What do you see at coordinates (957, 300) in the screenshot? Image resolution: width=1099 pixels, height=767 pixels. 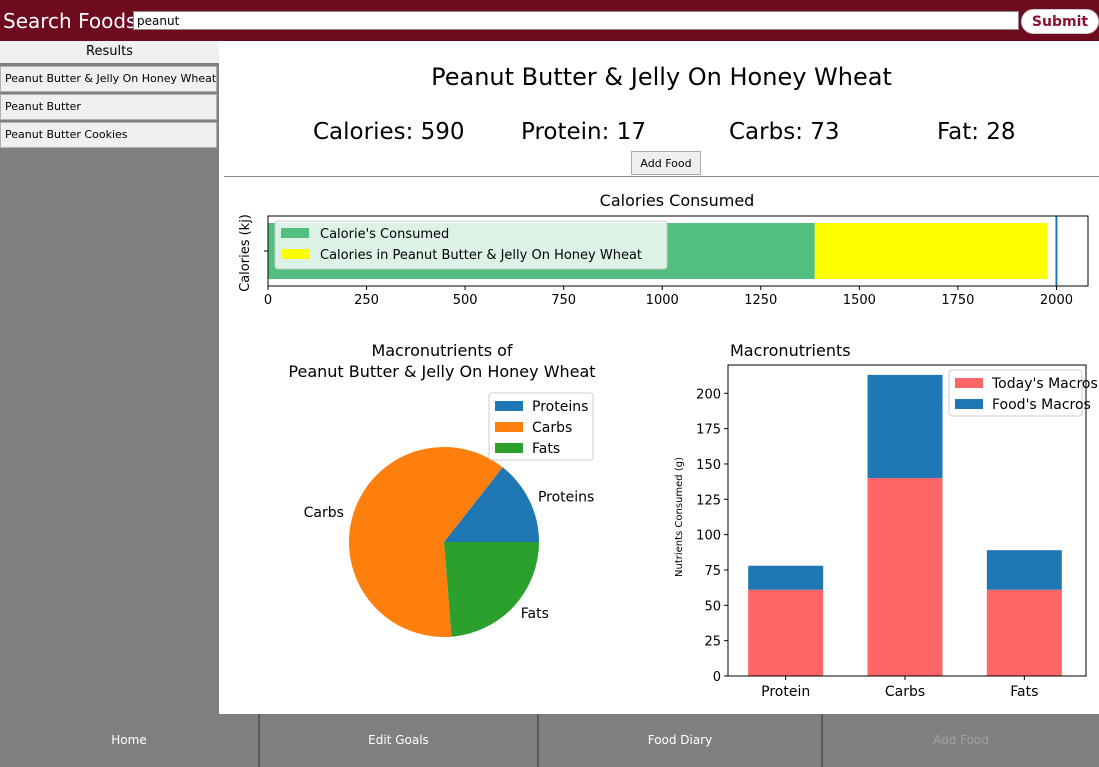 I see `x-tick-label: 1750` at bounding box center [957, 300].